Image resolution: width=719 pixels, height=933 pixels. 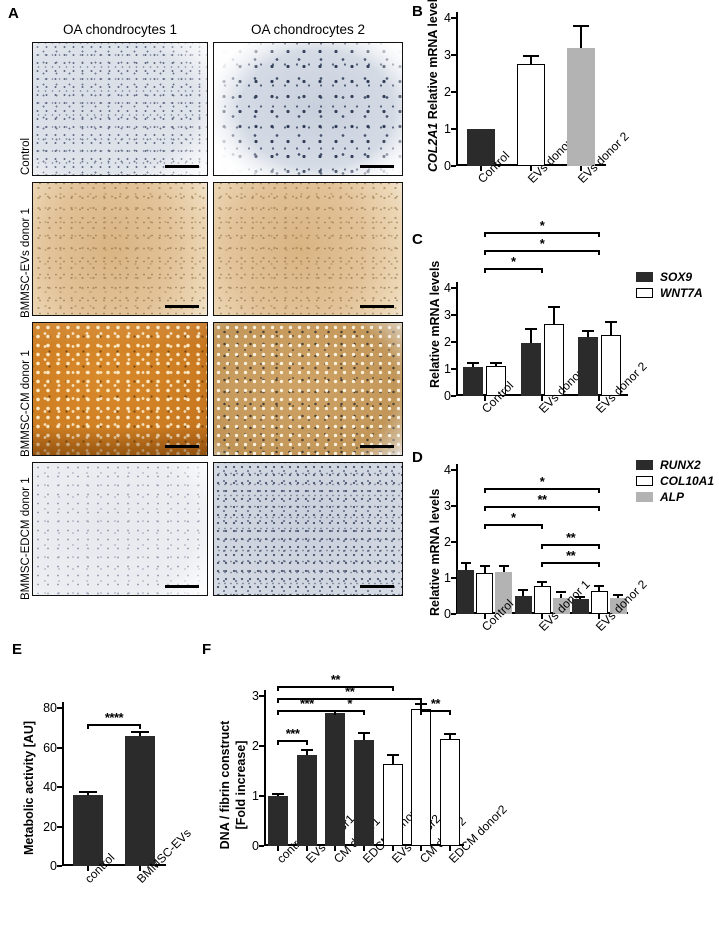 I want to click on x-axis, so click(x=114, y=865).